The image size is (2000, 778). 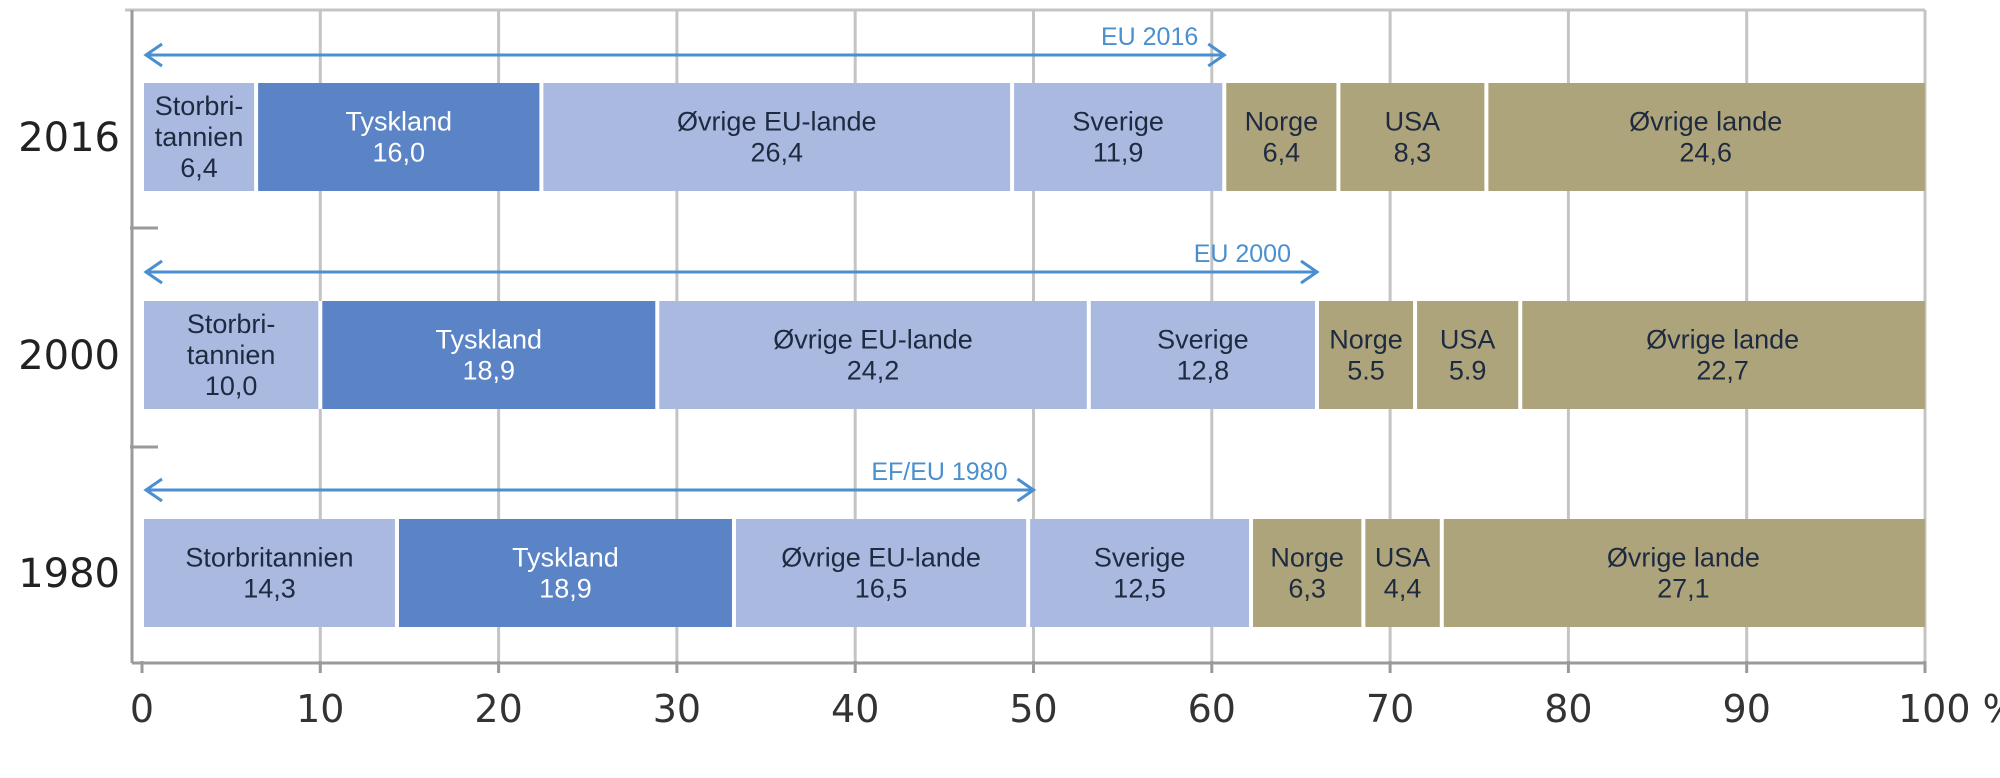 I want to click on x-tick-label: 100 %, so click(x=1949, y=709).